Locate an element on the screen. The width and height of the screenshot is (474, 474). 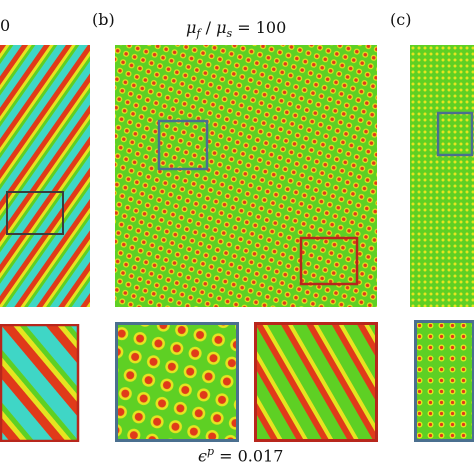
panel-a-zoom-box is located at coordinates (35, 213).